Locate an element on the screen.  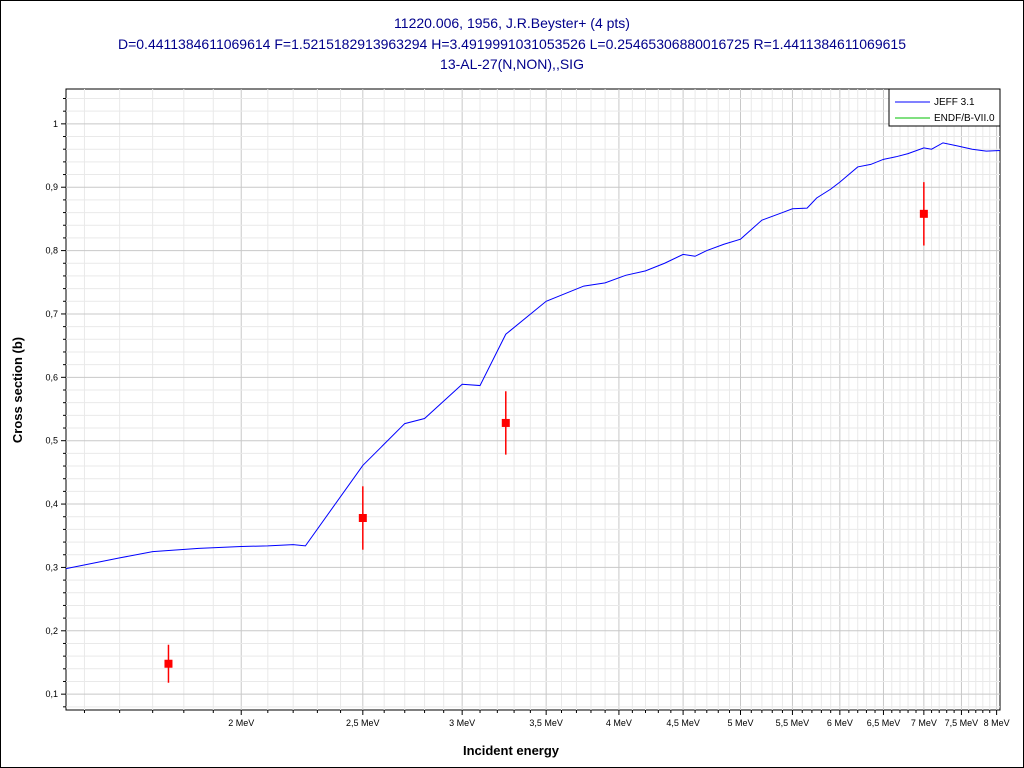
chart-title: 11220.006, 1956, J.R.Beyster+ (4 pts) is located at coordinates (512, 23).